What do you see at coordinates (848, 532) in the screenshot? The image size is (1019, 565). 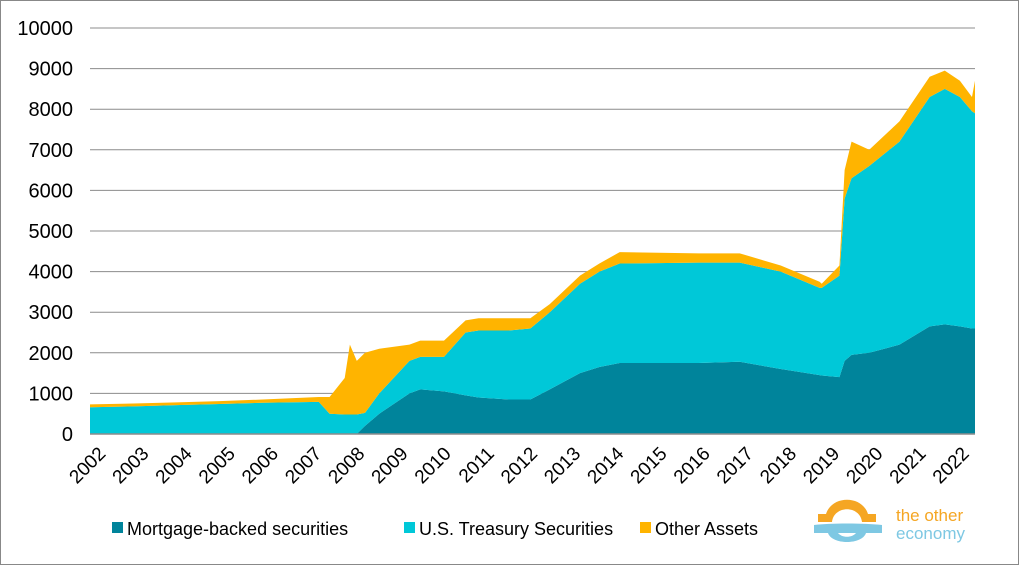 I see `logo-wave-icon` at bounding box center [848, 532].